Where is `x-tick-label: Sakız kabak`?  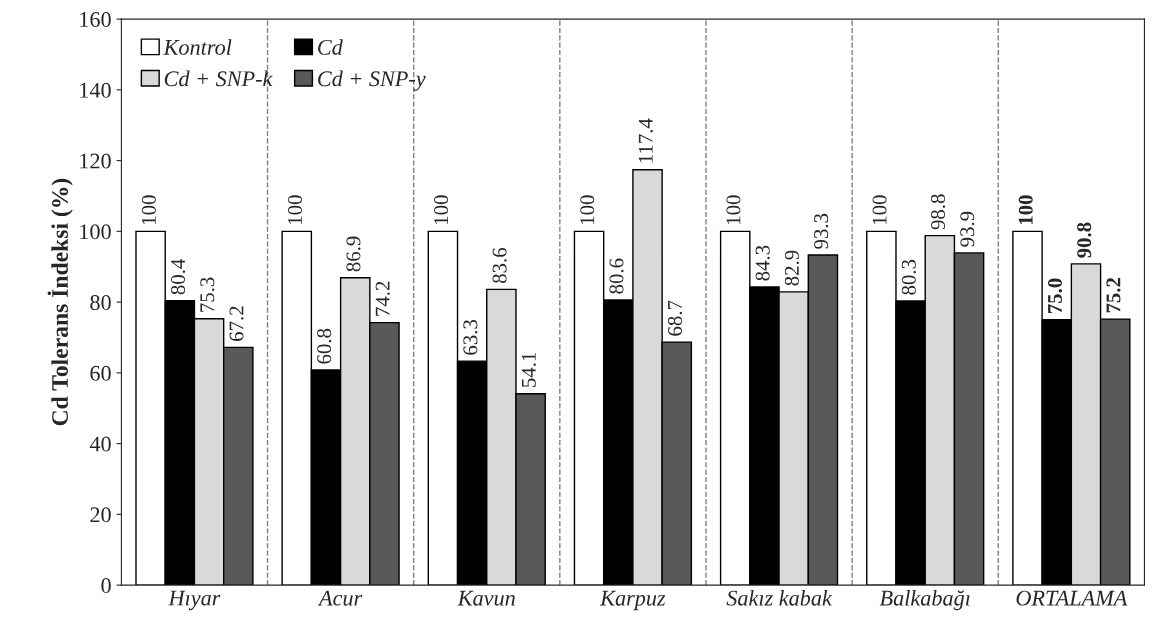 x-tick-label: Sakız kabak is located at coordinates (779, 597).